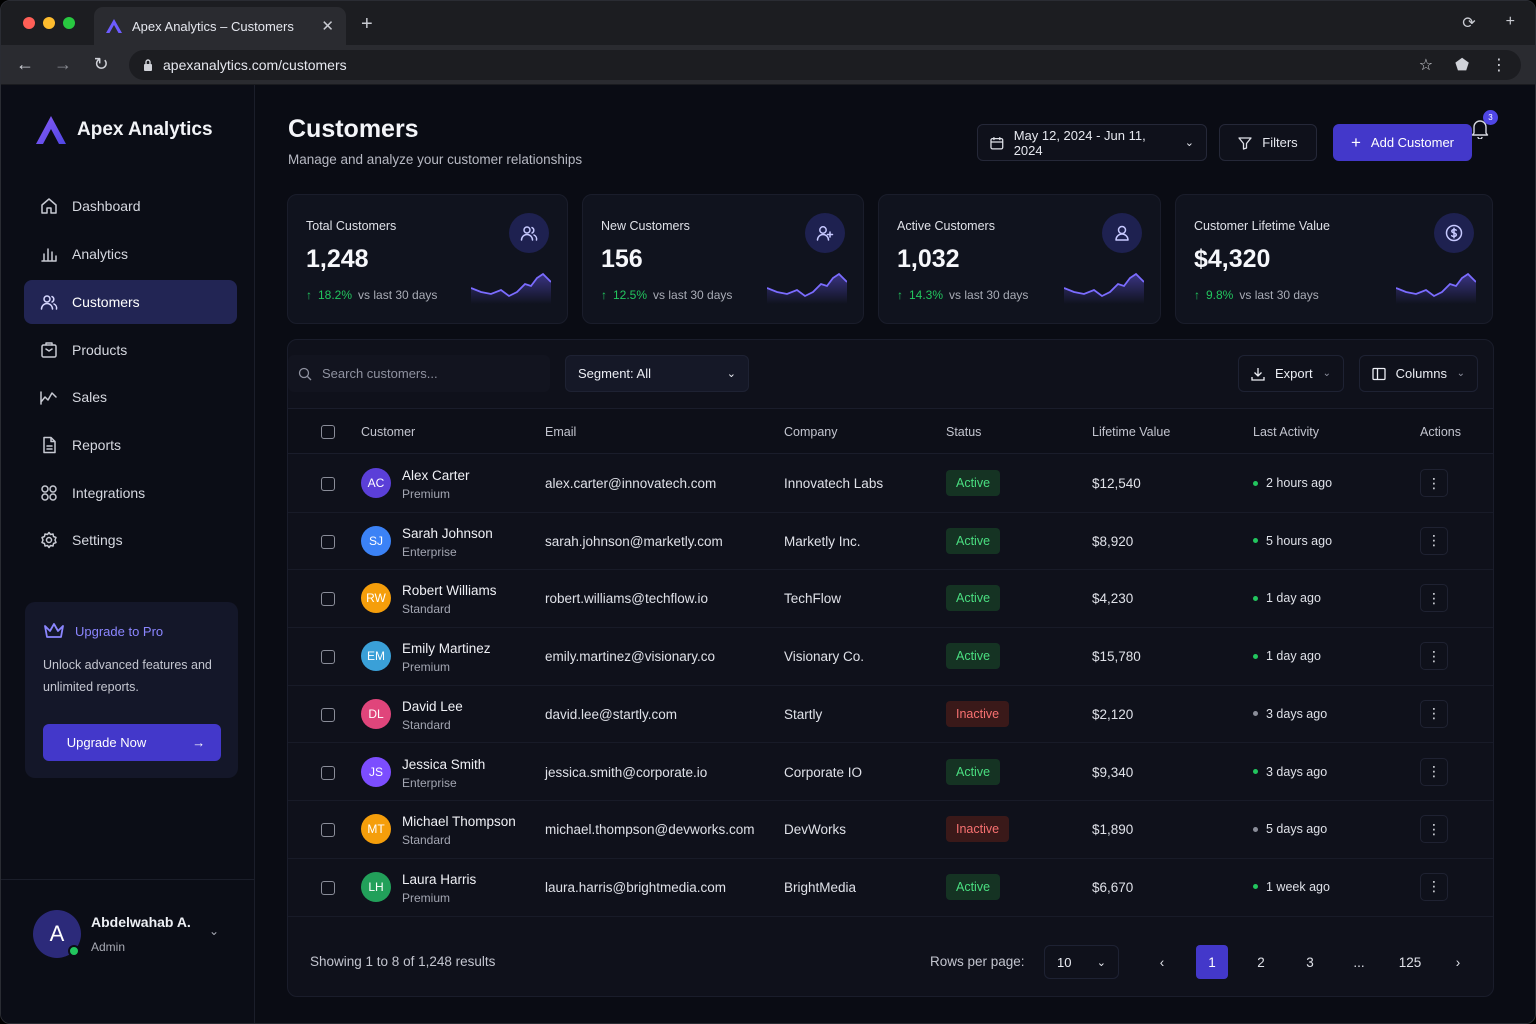  Describe the element at coordinates (1469, 23) in the screenshot. I see `tab-search-icon: ⟳` at that location.